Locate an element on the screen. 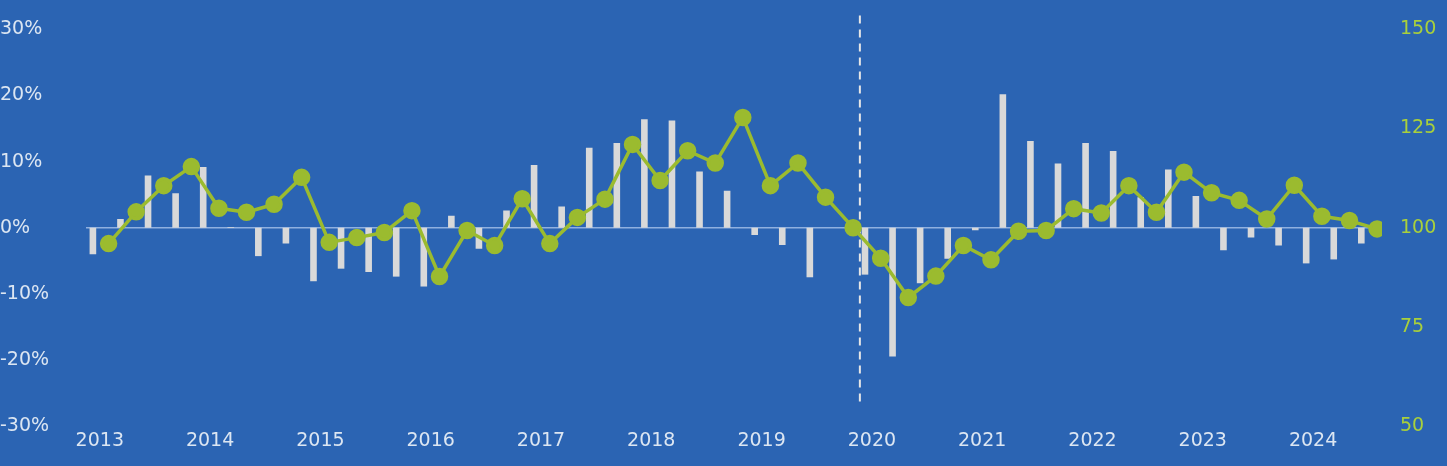 The width and height of the screenshot is (1447, 466). y-tick-label: 0% is located at coordinates (15, 225).